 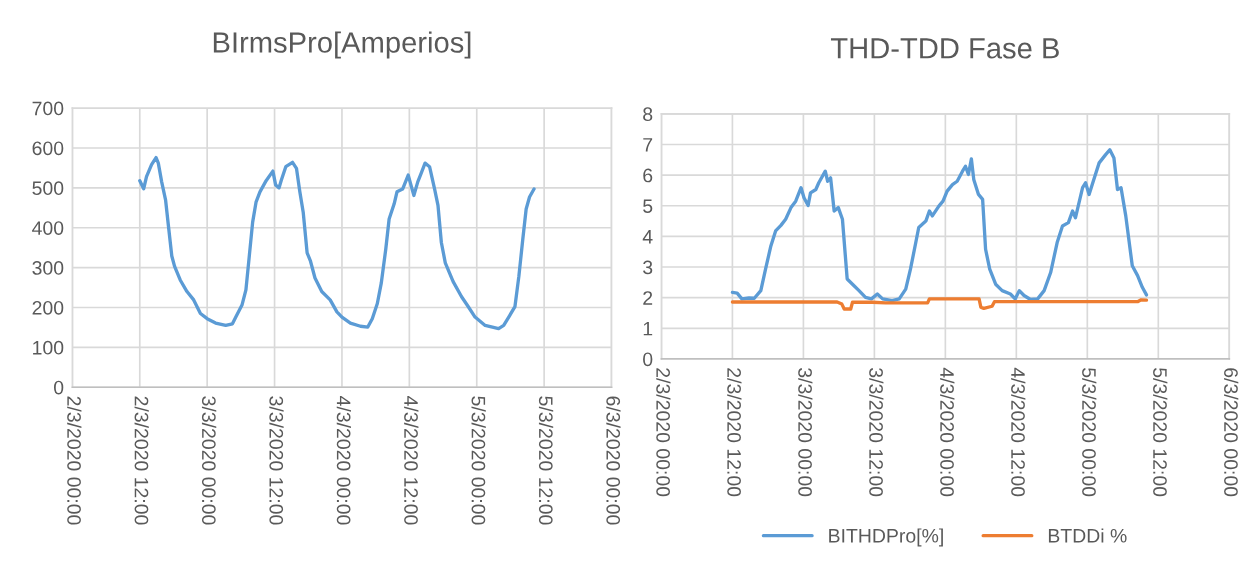 I want to click on y-tick-label: 3, so click(x=648, y=267).